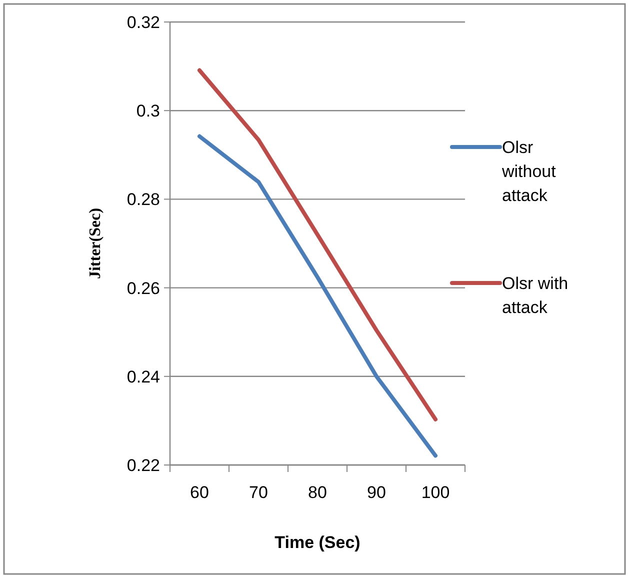 The width and height of the screenshot is (629, 578). I want to click on x-tick-label: 90, so click(376, 492).